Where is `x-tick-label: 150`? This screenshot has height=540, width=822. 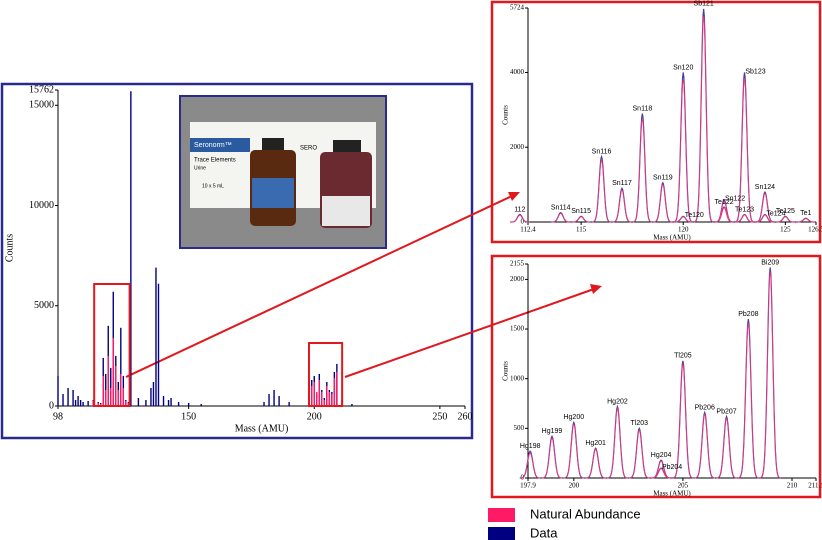
x-tick-label: 150 is located at coordinates (188, 416).